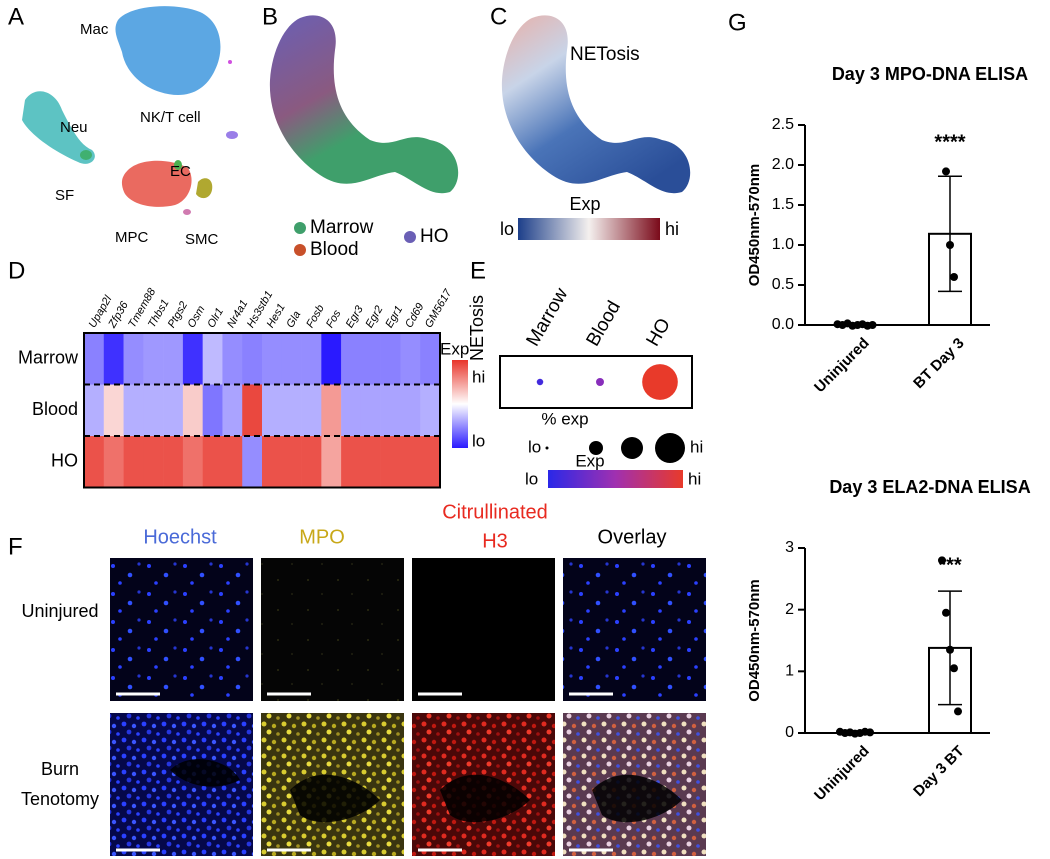  Describe the element at coordinates (929, 487) in the screenshot. I see `chart-title: Day 3 ELA2-DNA ELISA` at that location.